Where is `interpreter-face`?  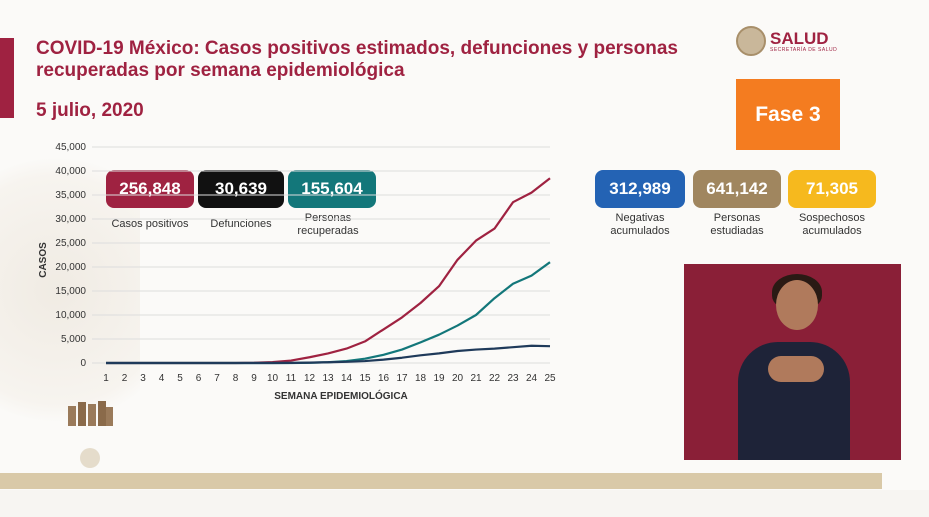
interpreter-face is located at coordinates (797, 305).